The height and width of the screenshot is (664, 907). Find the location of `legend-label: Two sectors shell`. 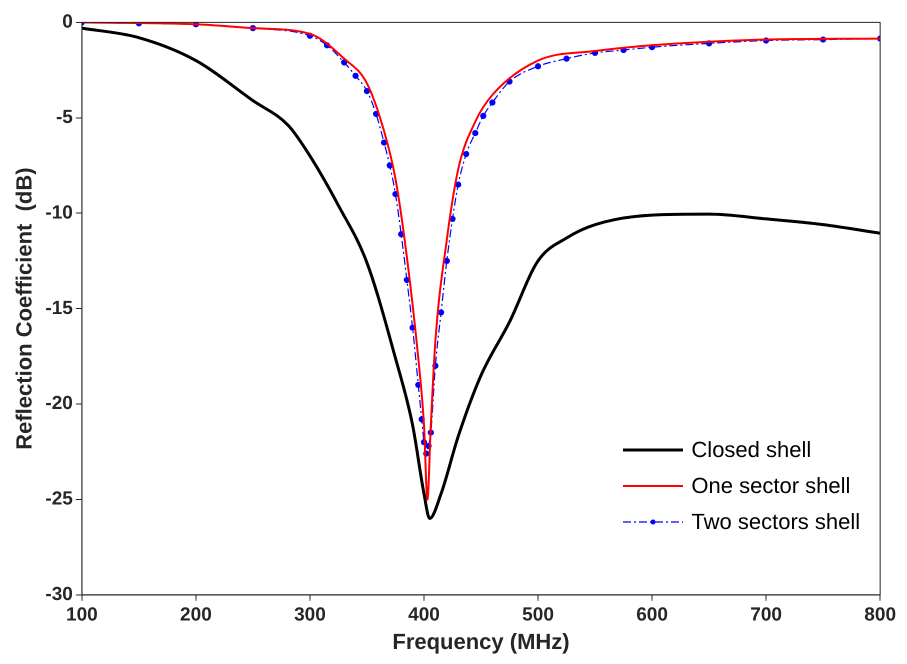

legend-label: Two sectors shell is located at coordinates (775, 521).